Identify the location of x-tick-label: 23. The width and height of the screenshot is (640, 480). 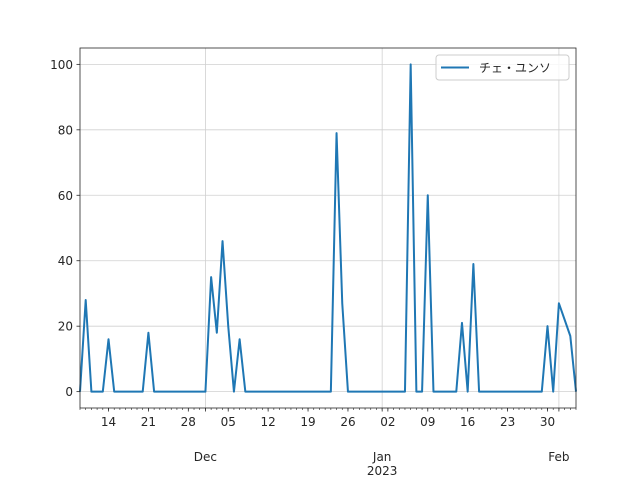
(507, 422).